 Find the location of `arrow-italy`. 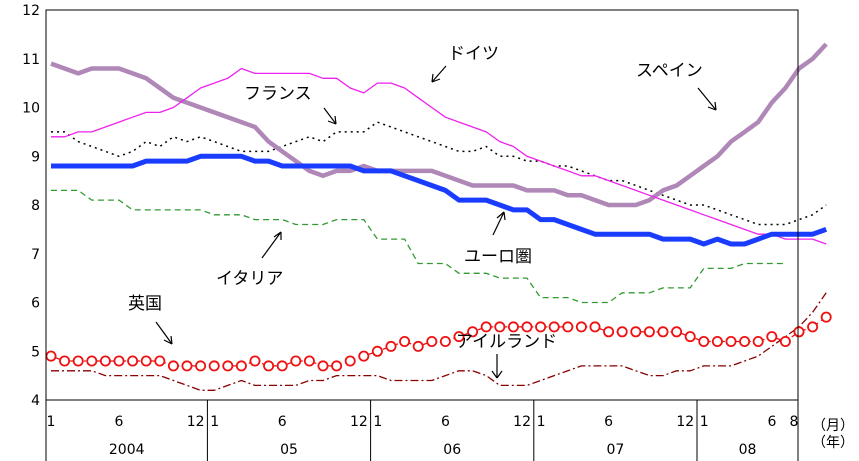

arrow-italy is located at coordinates (271, 245).